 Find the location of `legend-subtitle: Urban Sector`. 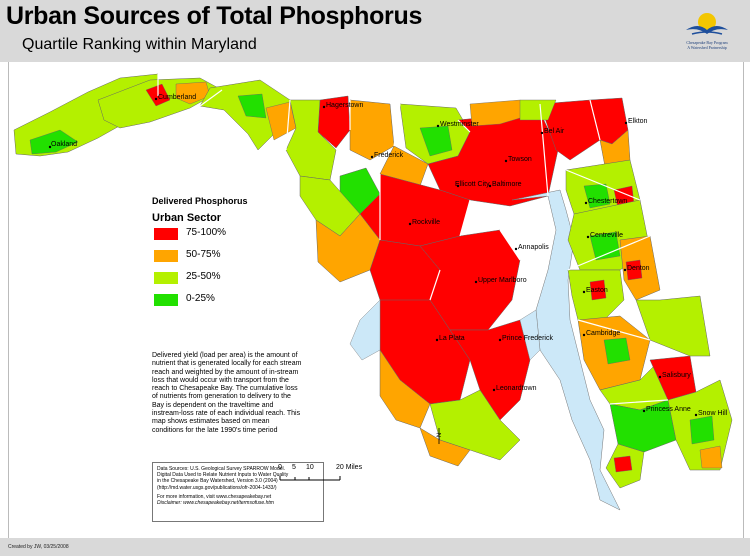

legend-subtitle: Urban Sector is located at coordinates (187, 218).